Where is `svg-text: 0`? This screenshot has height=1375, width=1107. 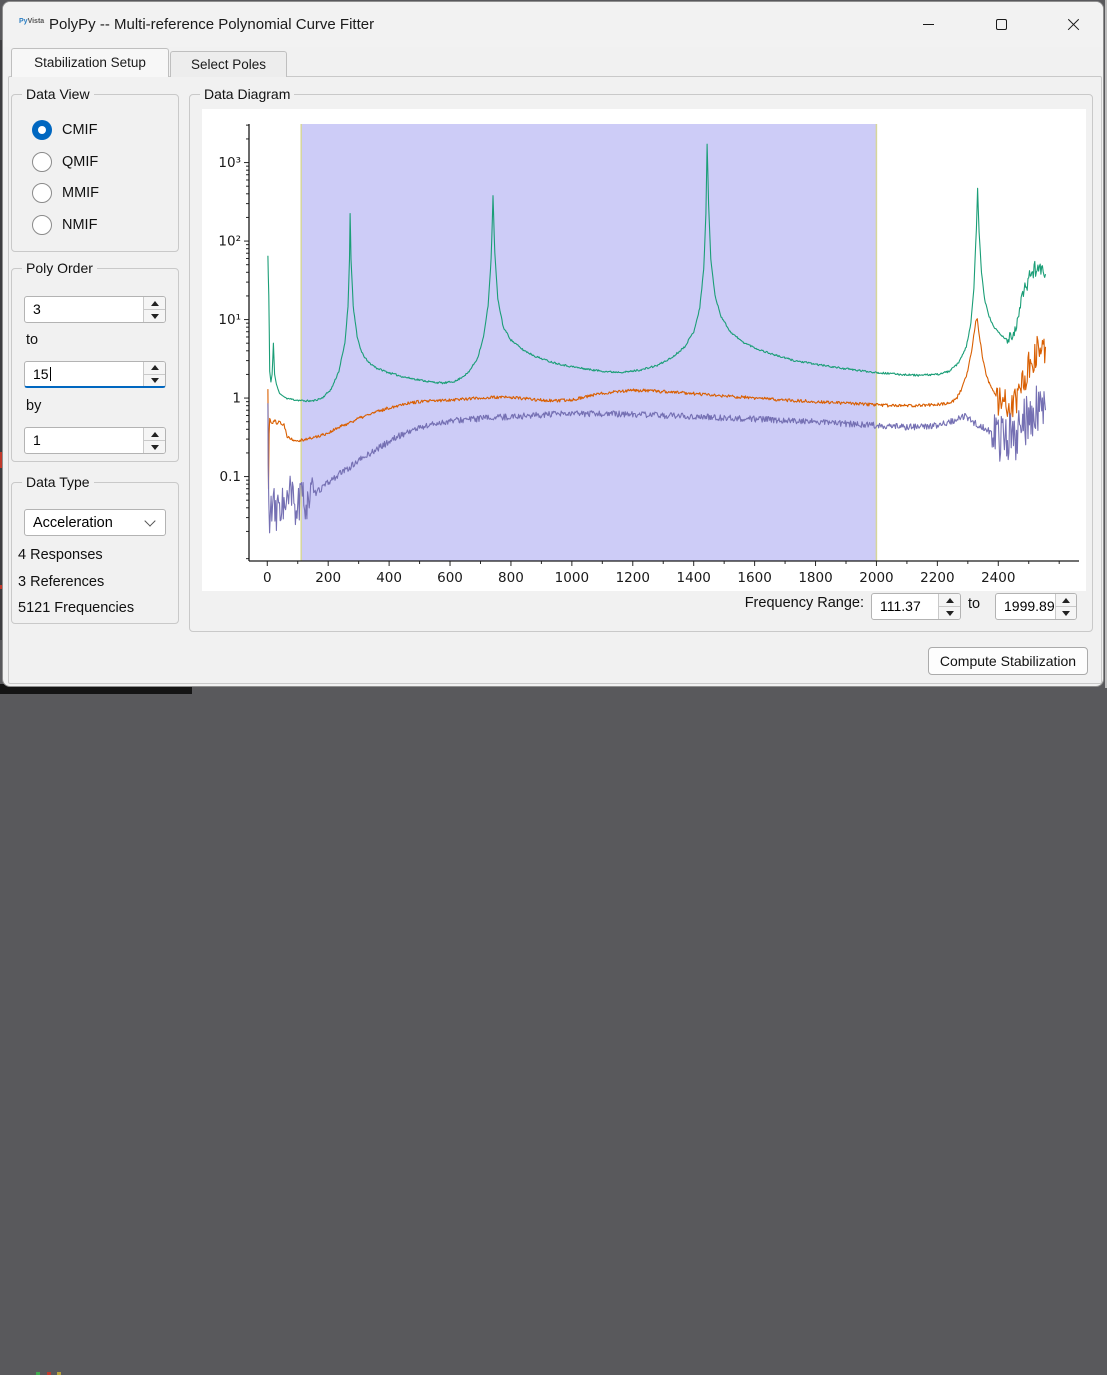 svg-text: 0 is located at coordinates (267, 578).